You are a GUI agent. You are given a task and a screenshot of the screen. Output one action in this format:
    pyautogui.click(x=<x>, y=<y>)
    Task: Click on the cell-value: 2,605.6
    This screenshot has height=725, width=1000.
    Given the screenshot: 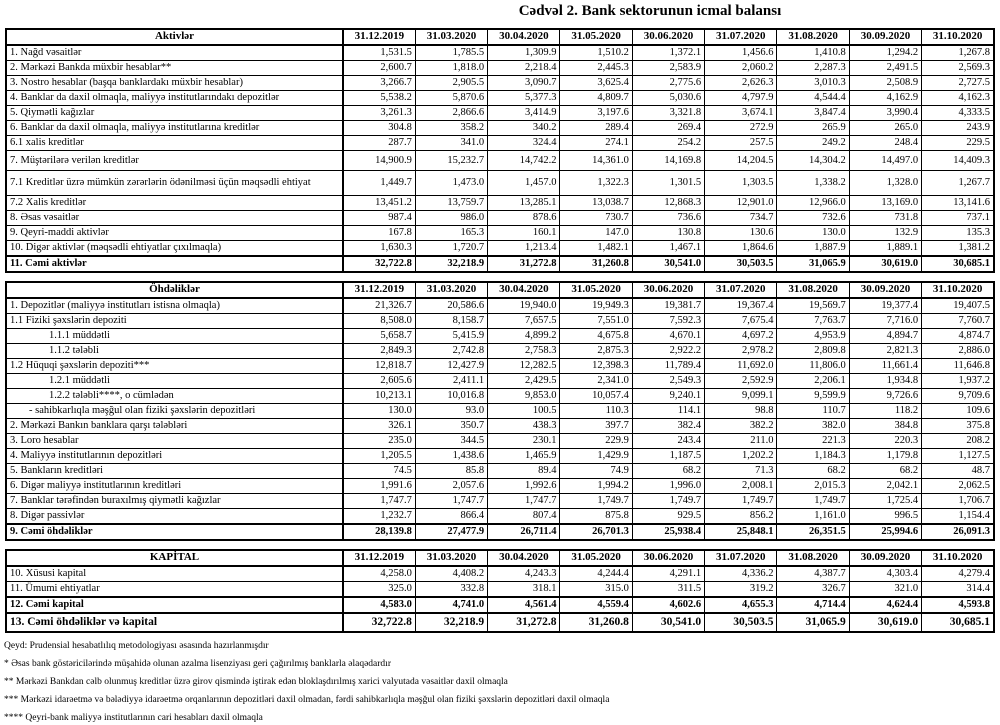 What is the action you would take?
    pyautogui.click(x=379, y=381)
    